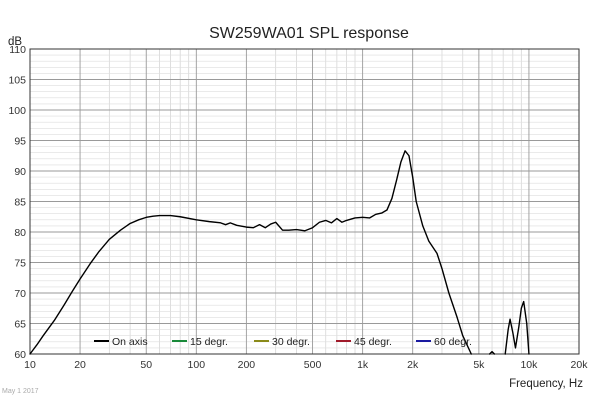 The width and height of the screenshot is (595, 402). I want to click on chart-title: SW259WA01 SPL response, so click(309, 33).